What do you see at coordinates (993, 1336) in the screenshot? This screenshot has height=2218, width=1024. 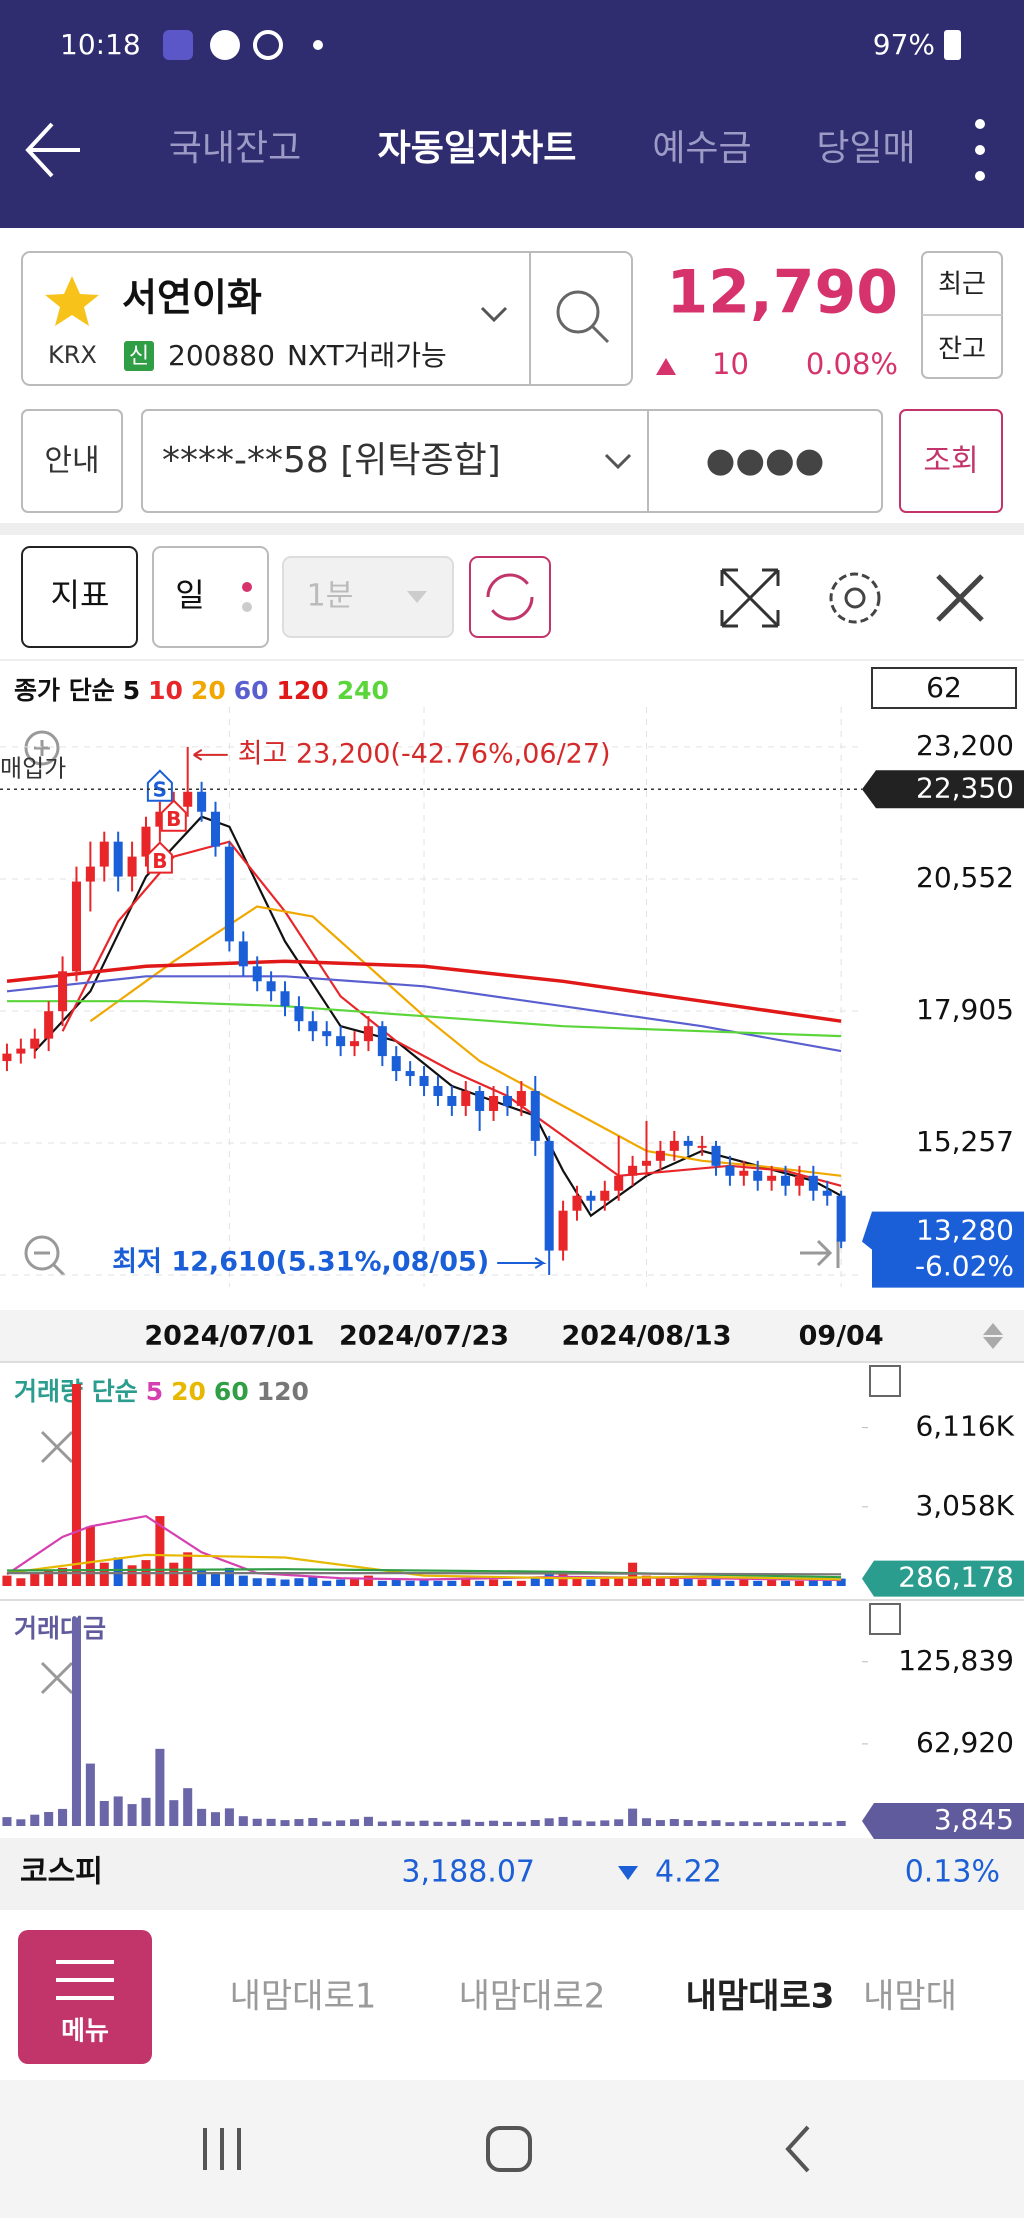 I see `axis-toggle` at bounding box center [993, 1336].